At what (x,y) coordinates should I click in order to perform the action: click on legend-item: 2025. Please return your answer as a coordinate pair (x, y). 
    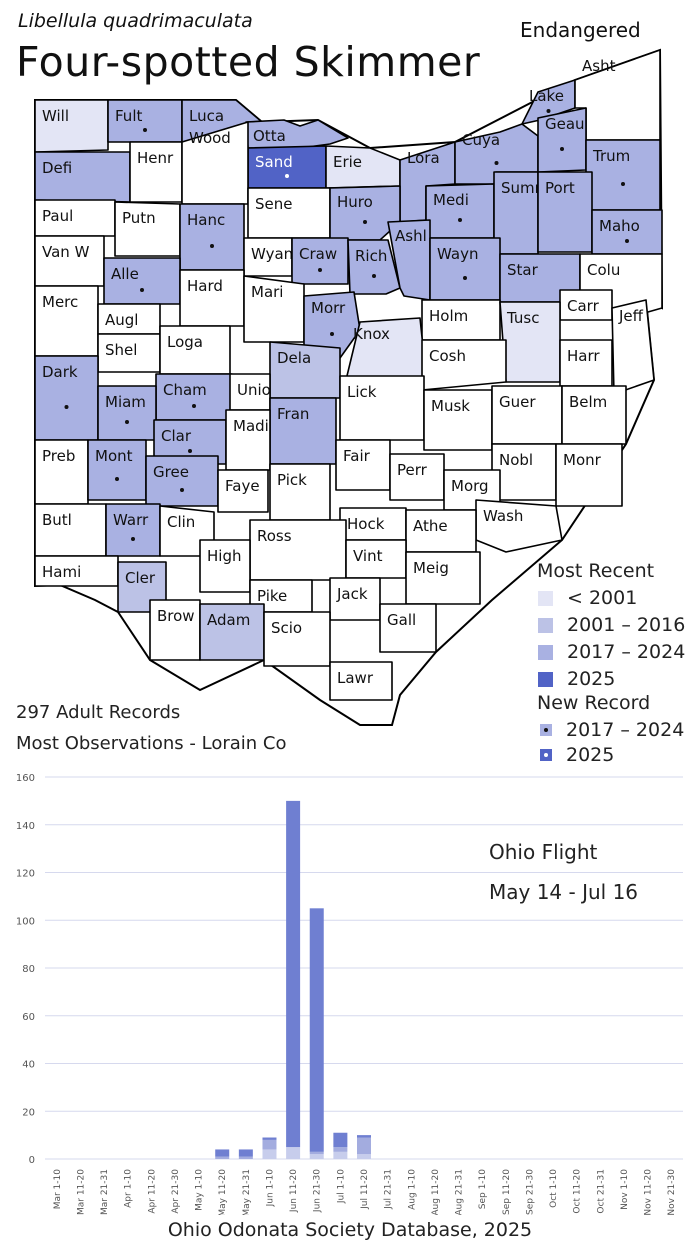
    Looking at the image, I should click on (611, 679).